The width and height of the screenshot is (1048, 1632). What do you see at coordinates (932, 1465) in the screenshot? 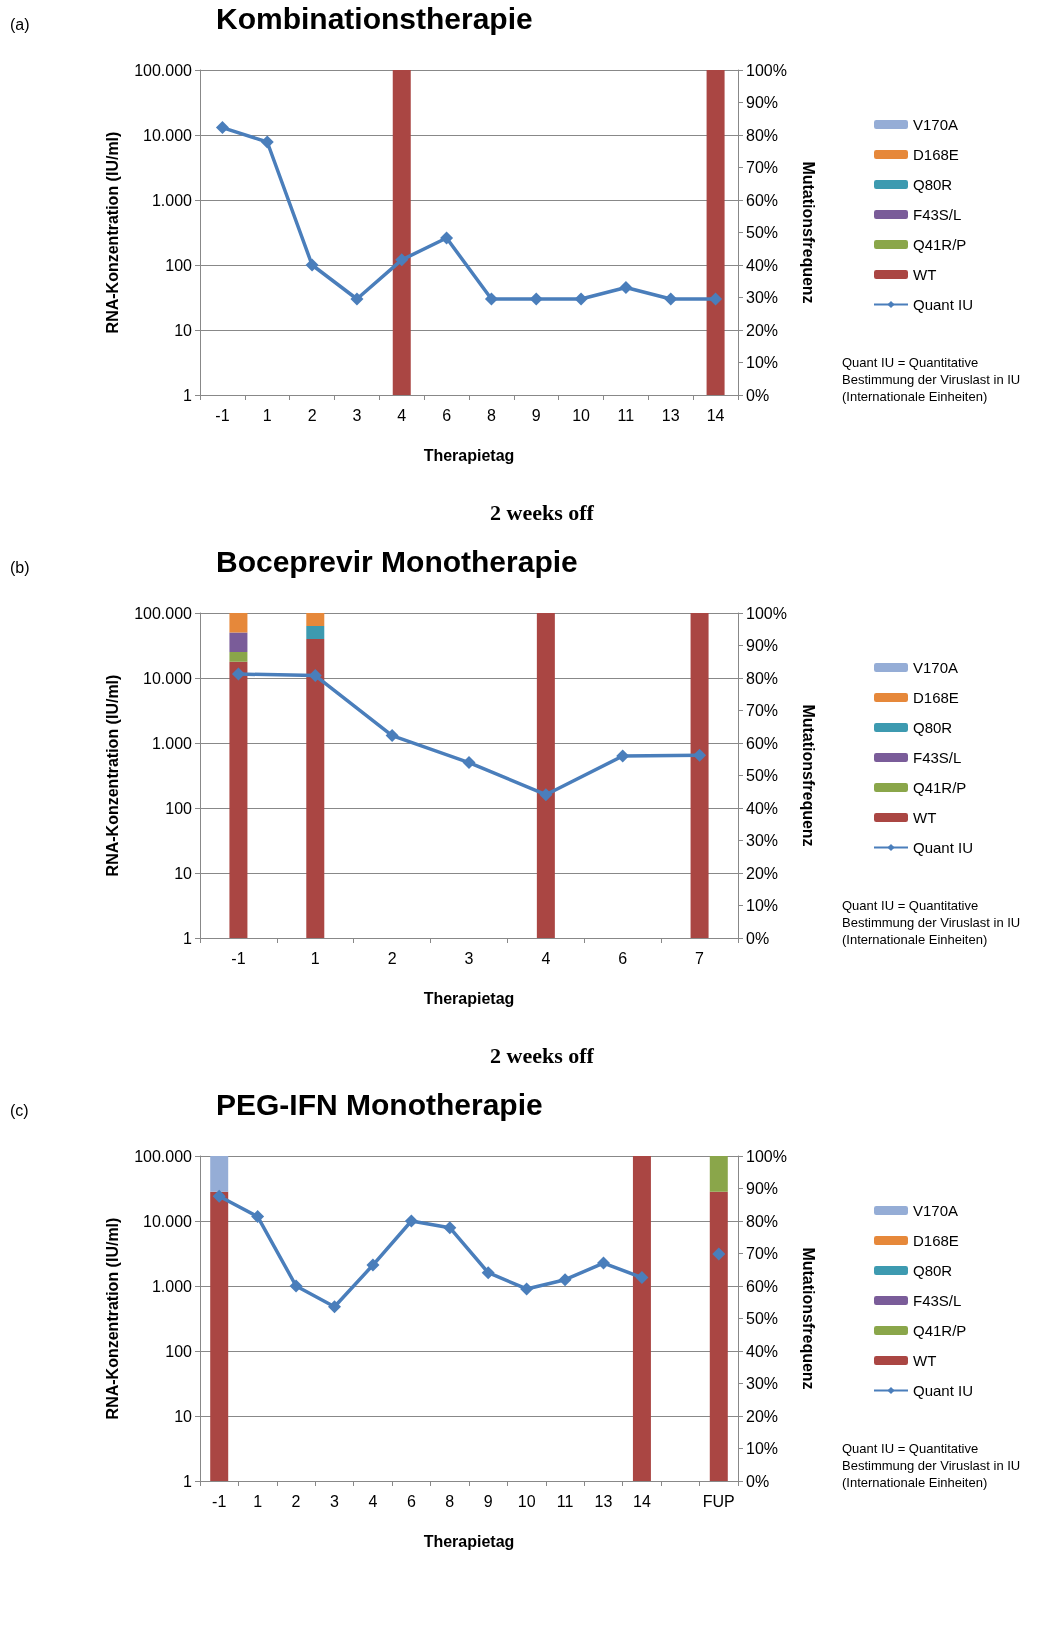
I see `text: Quant IU = Quantitative Bestimmung der Viruslast in IU (Internationale Einheiten)` at bounding box center [932, 1465].